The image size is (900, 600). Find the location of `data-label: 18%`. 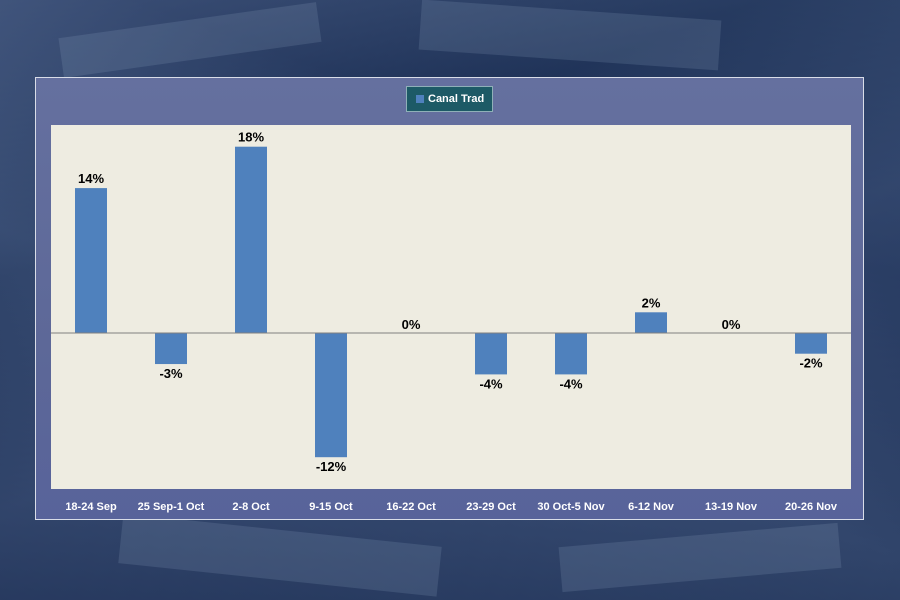

data-label: 18% is located at coordinates (251, 137).